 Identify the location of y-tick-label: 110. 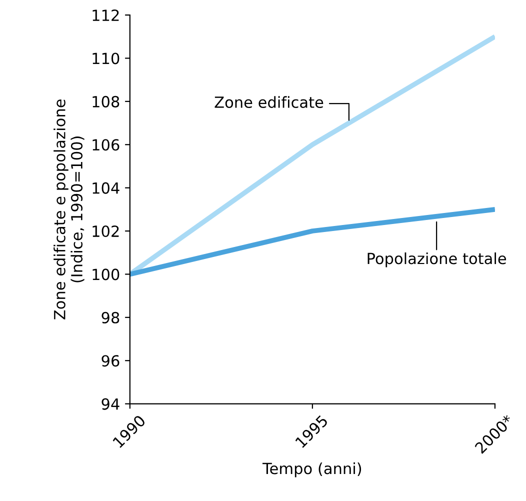
(106, 58).